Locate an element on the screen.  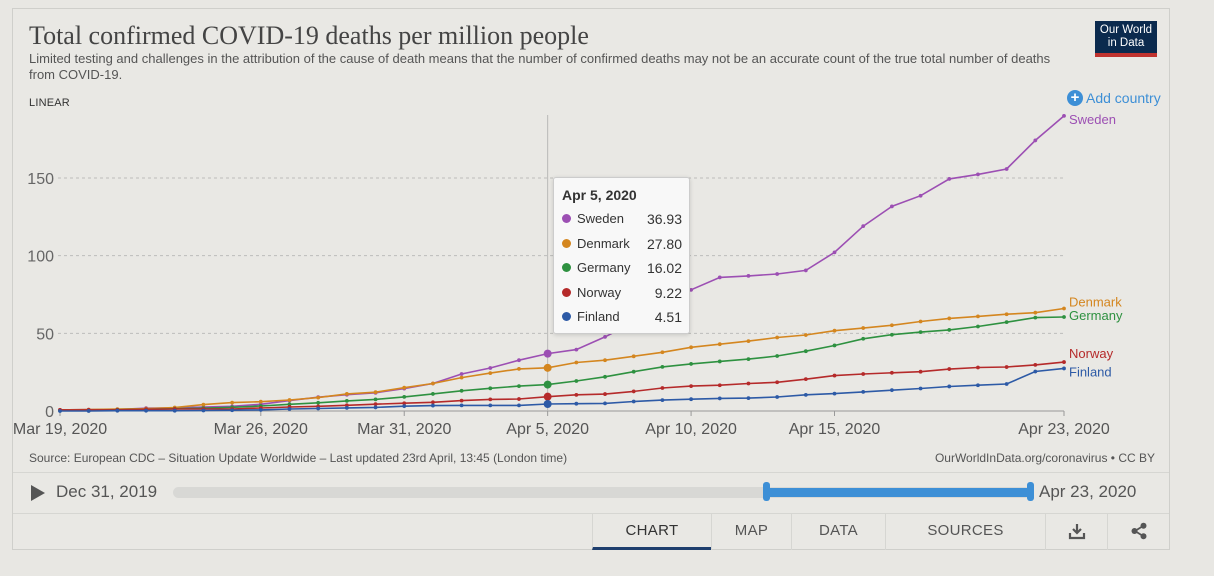
logo-line-1: Our World is located at coordinates (1126, 30).